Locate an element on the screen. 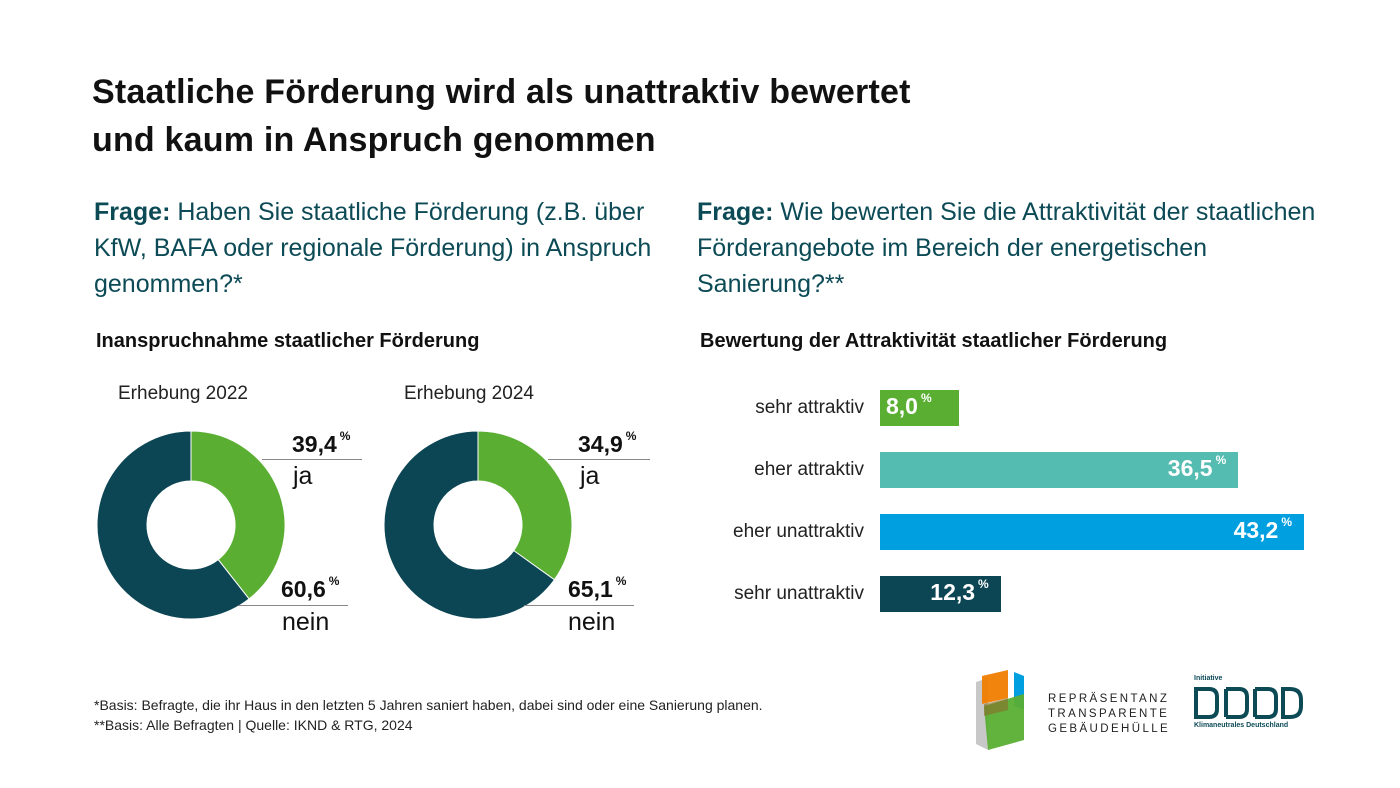 The width and height of the screenshot is (1400, 788). bar-eher-unattraktiv: 43,2% is located at coordinates (1092, 532).